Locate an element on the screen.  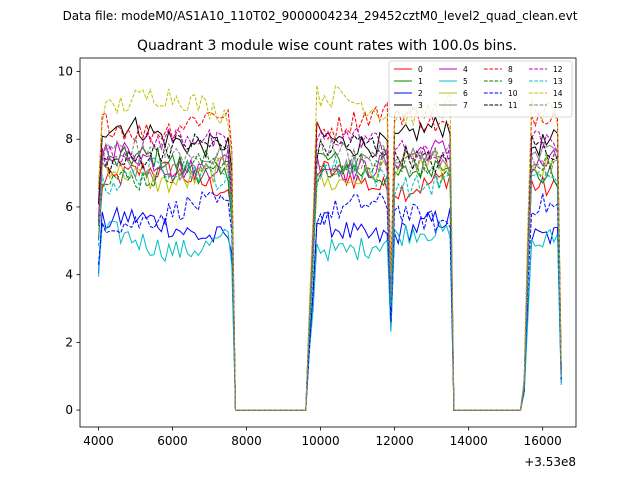
y-axis: 0 2 4 6 8 10 is located at coordinates (69, 241).